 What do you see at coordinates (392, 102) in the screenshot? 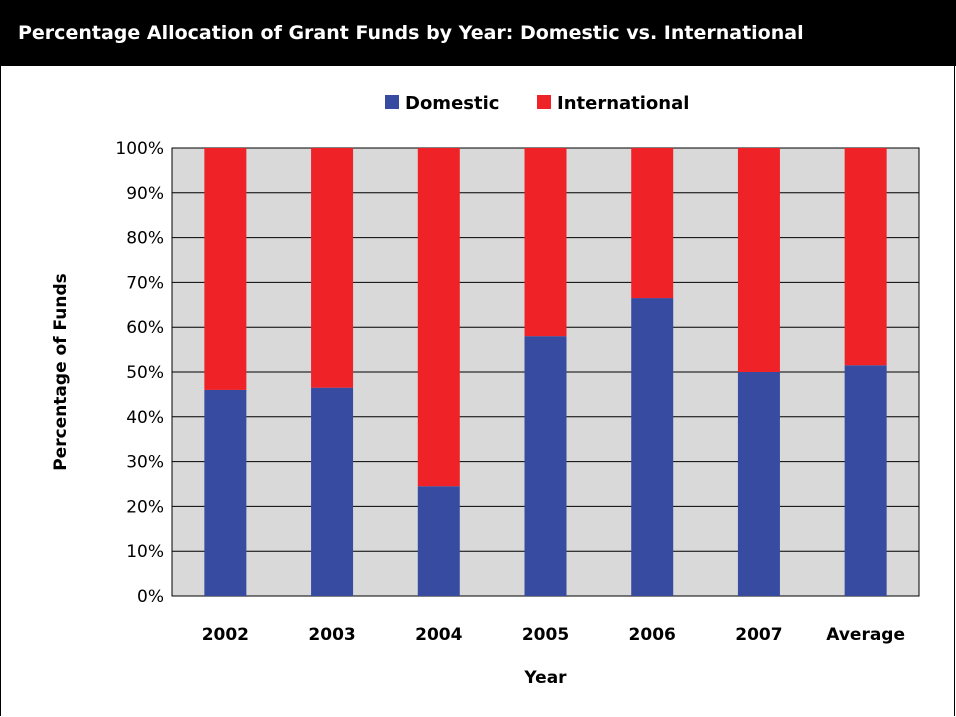
I see `legend-swatch-domestic` at bounding box center [392, 102].